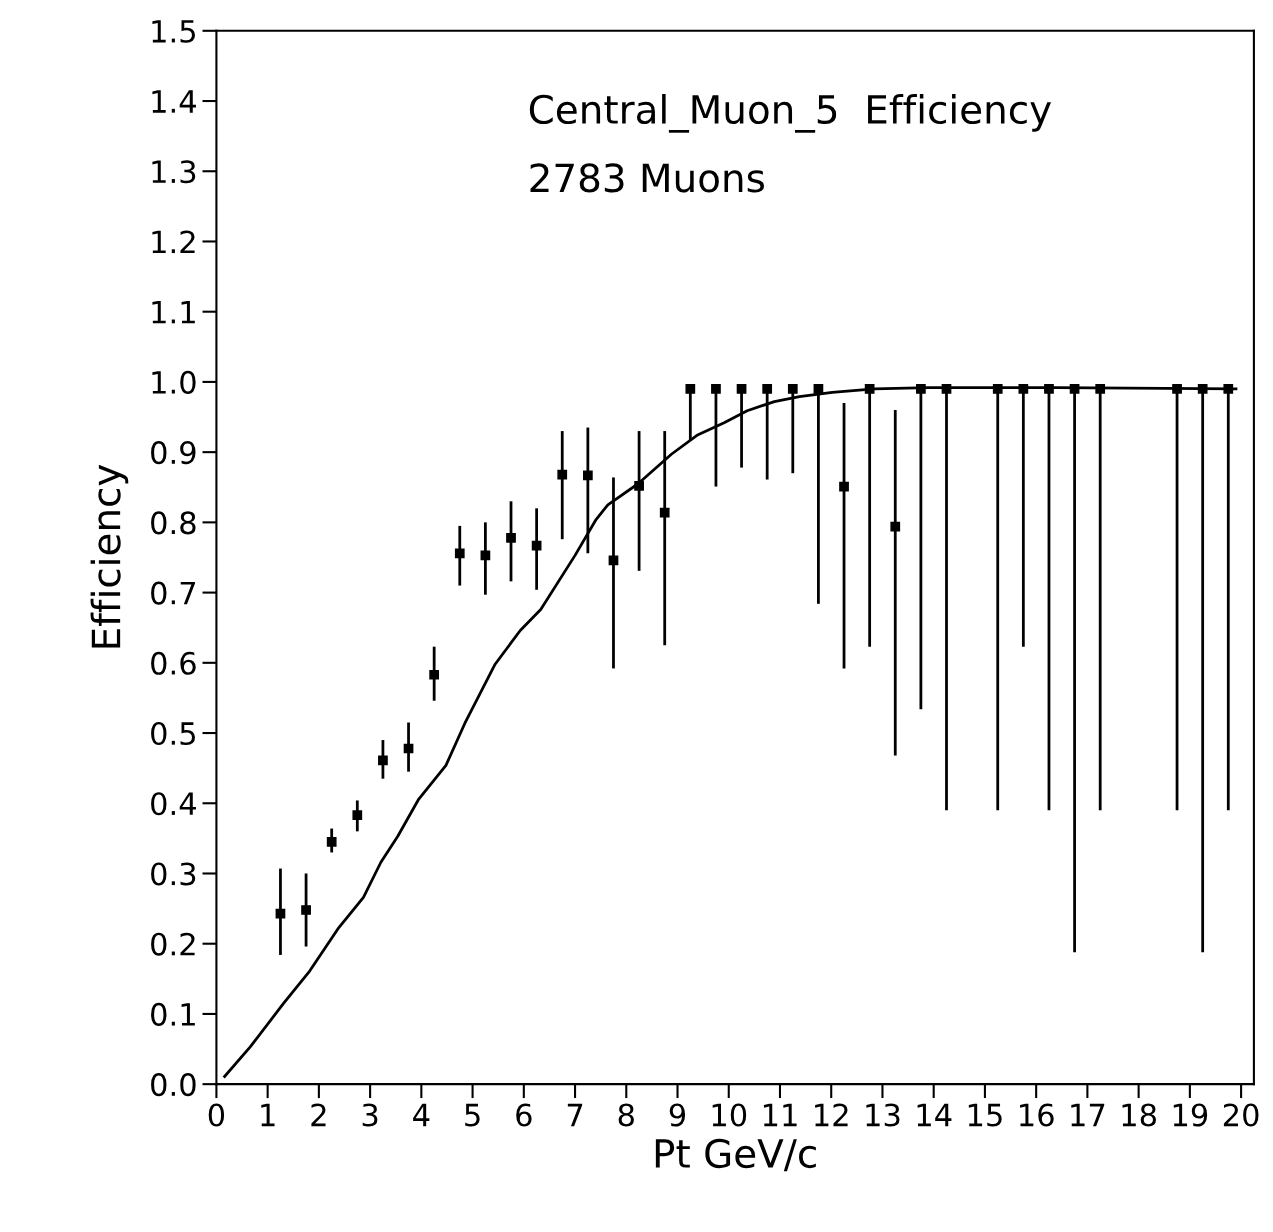  I want to click on y-tick-label: 0.8, so click(173, 523).